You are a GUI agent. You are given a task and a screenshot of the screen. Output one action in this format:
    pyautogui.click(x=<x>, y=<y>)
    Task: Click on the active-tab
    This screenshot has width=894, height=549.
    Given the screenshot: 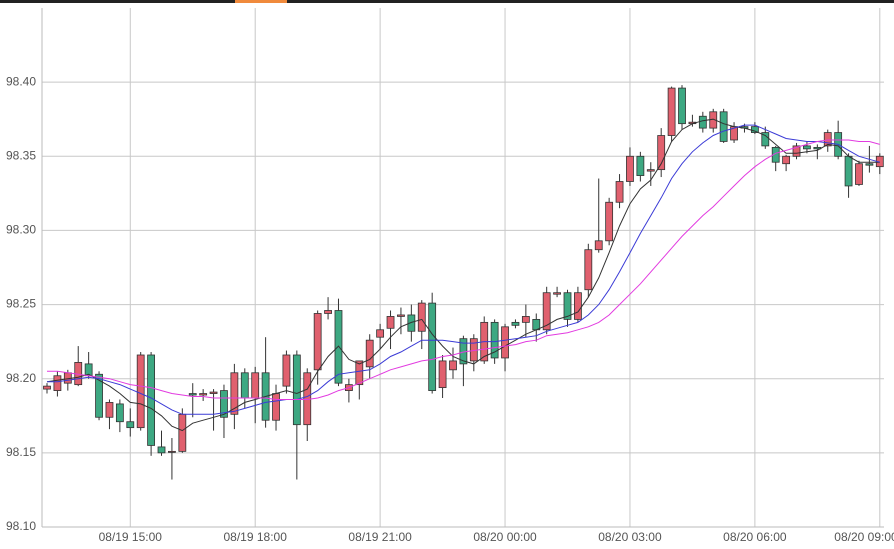 What is the action you would take?
    pyautogui.click(x=261, y=1)
    